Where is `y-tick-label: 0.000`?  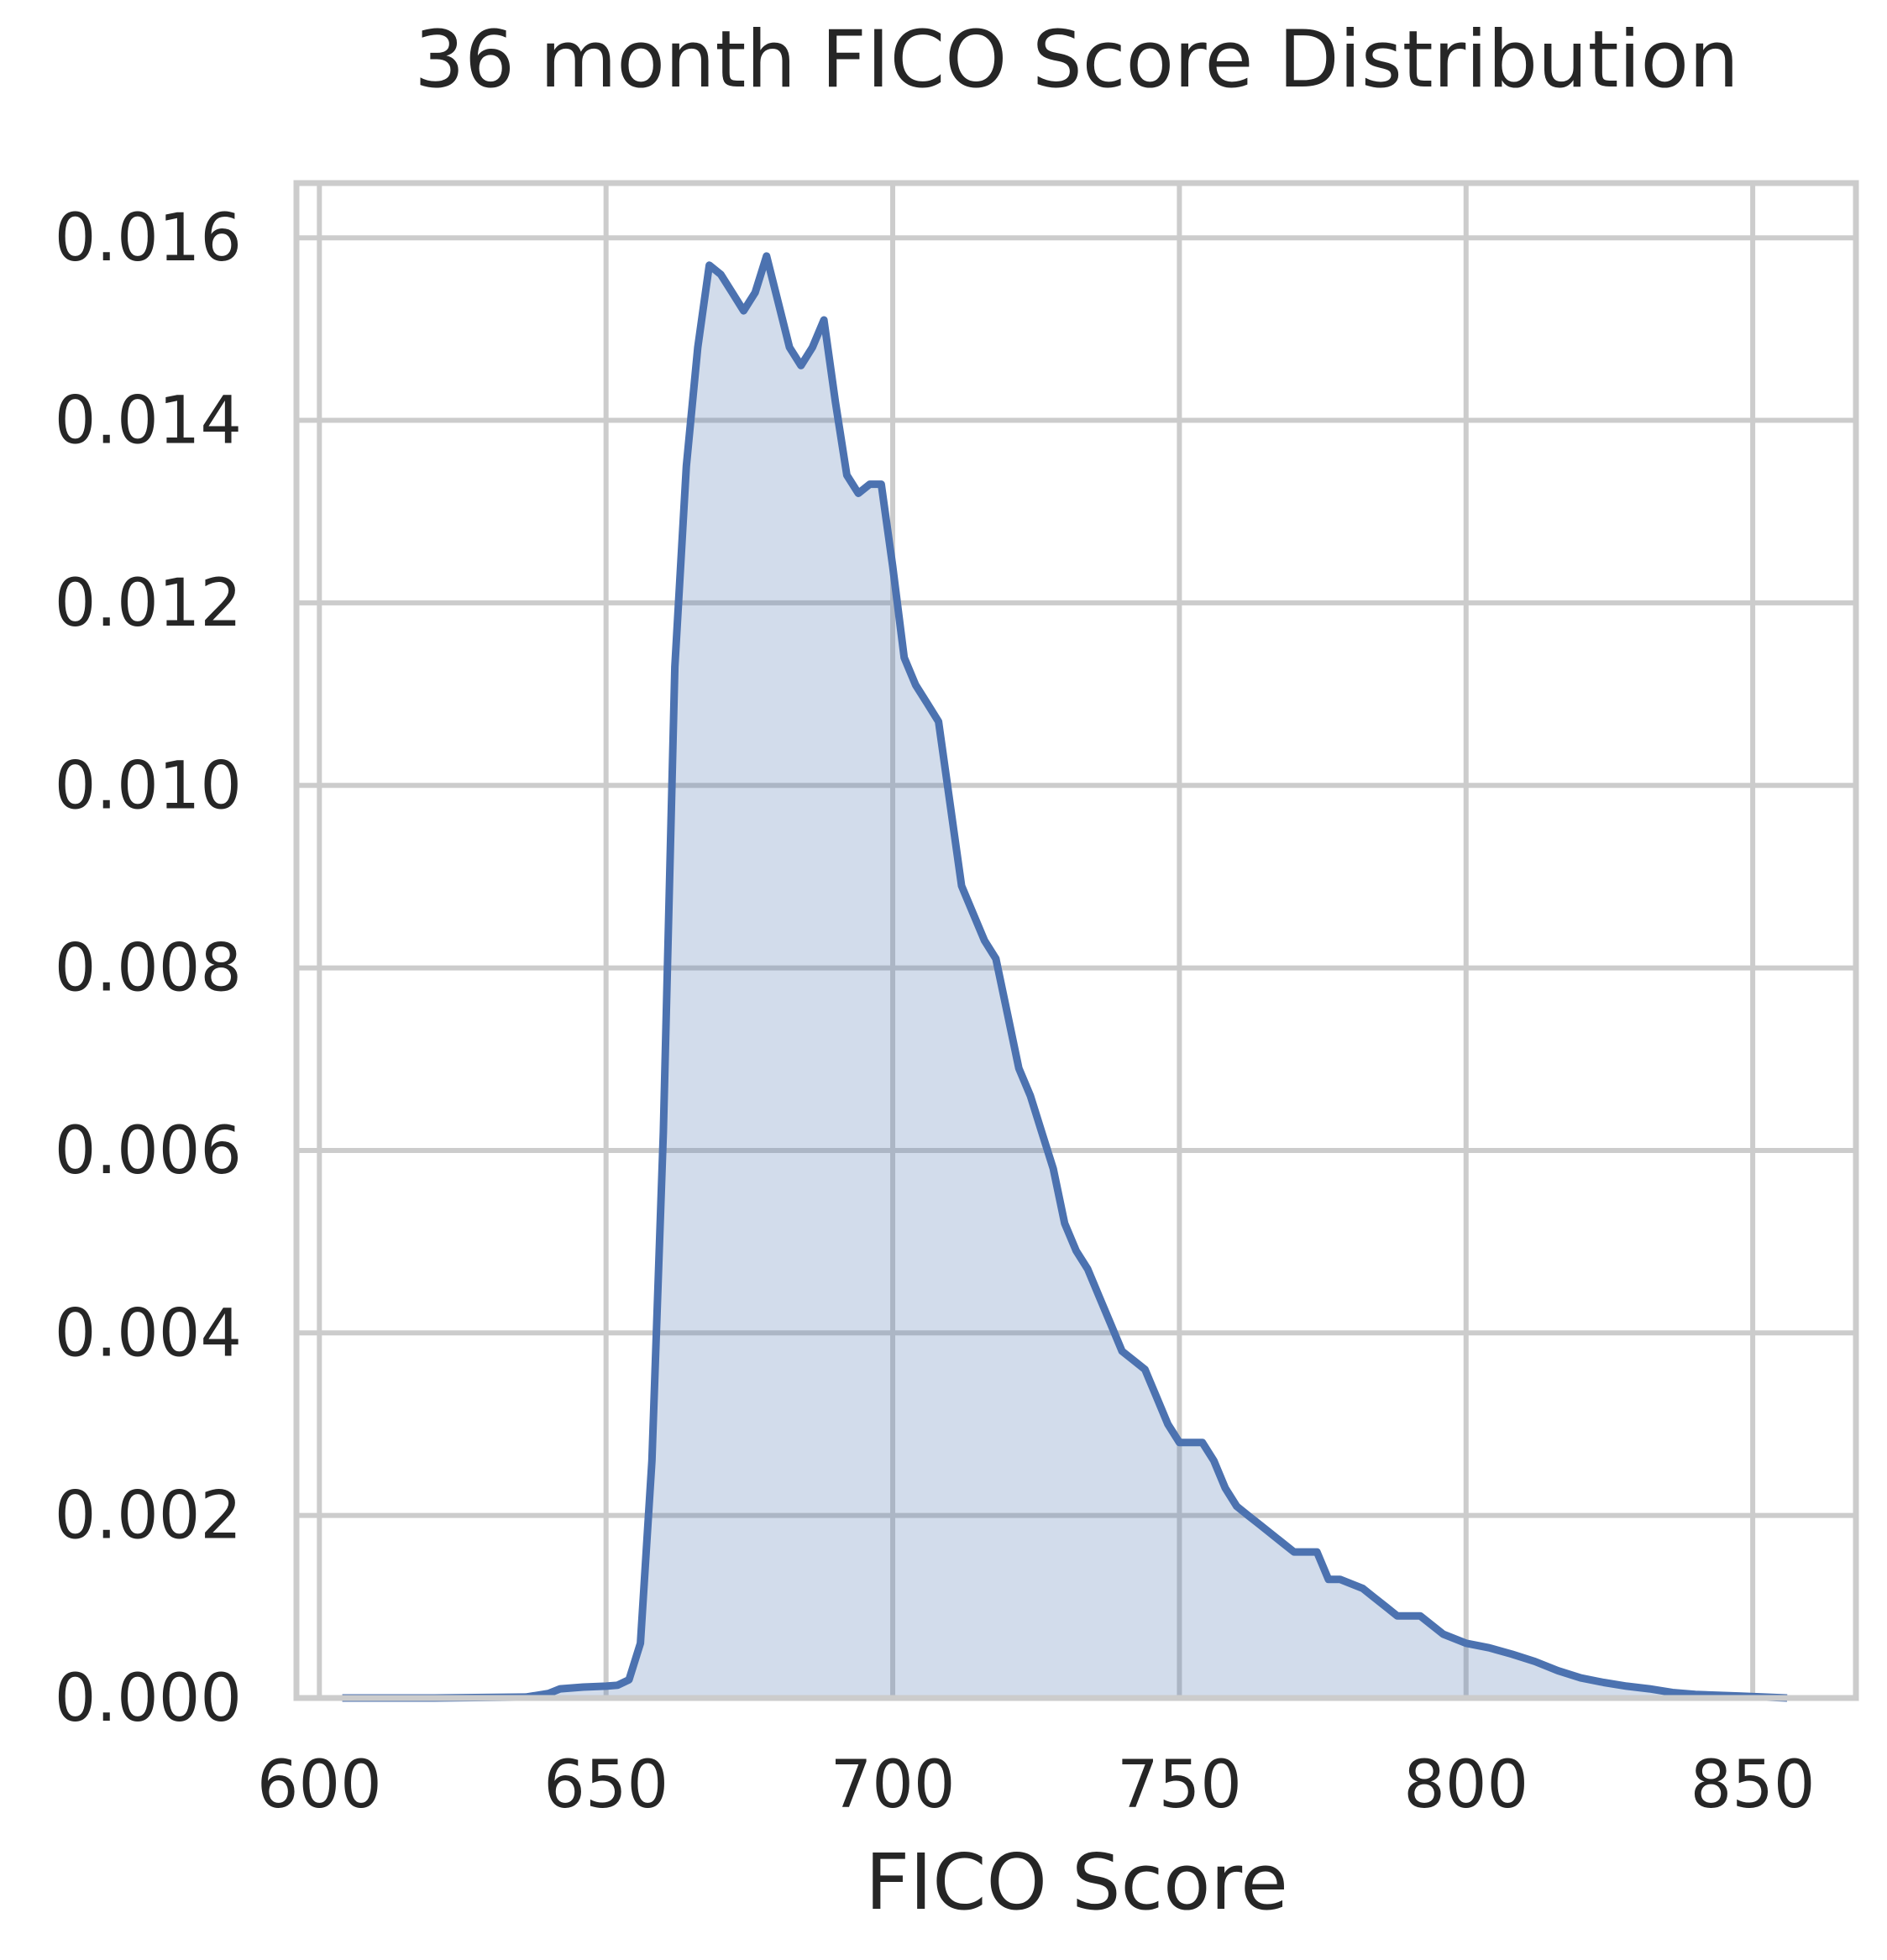
y-tick-label: 0.000 is located at coordinates (148, 1699).